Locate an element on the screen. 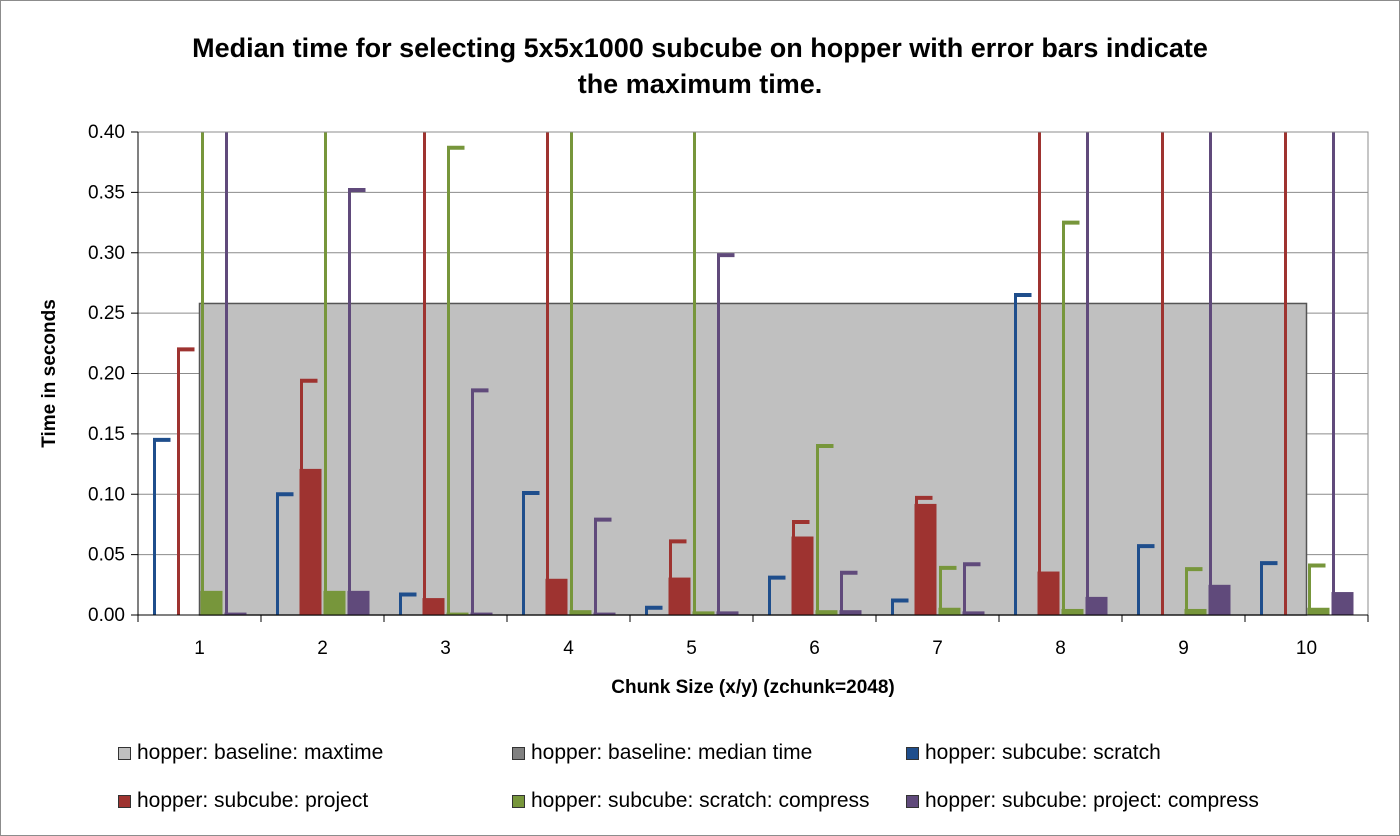  x-tick-label: 2 is located at coordinates (322, 648).